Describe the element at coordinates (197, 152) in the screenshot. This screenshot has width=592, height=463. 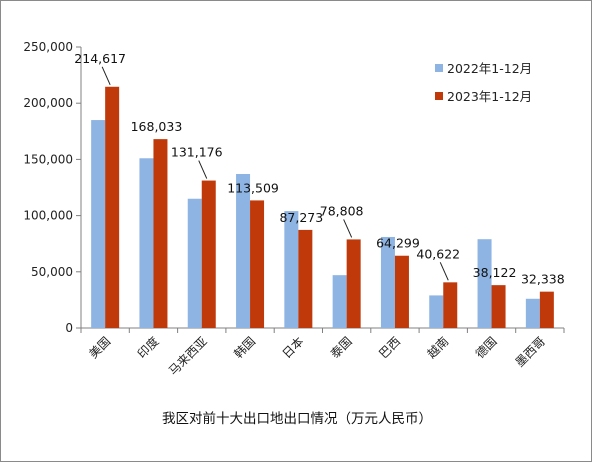
I see `data-label-2023: 131,176` at that location.